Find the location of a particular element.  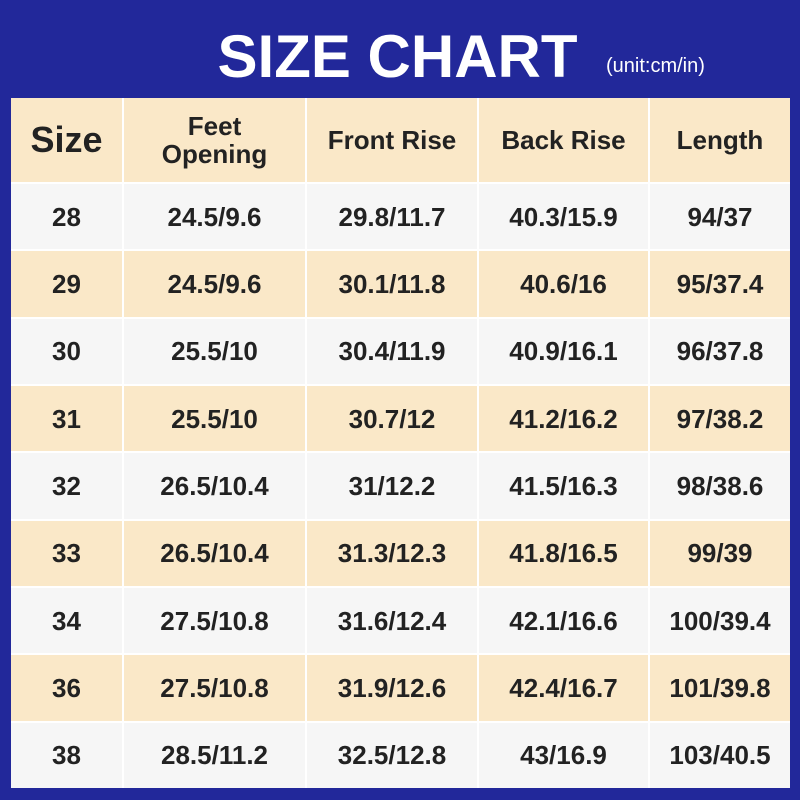

size-cell: 31 is located at coordinates (66, 419).